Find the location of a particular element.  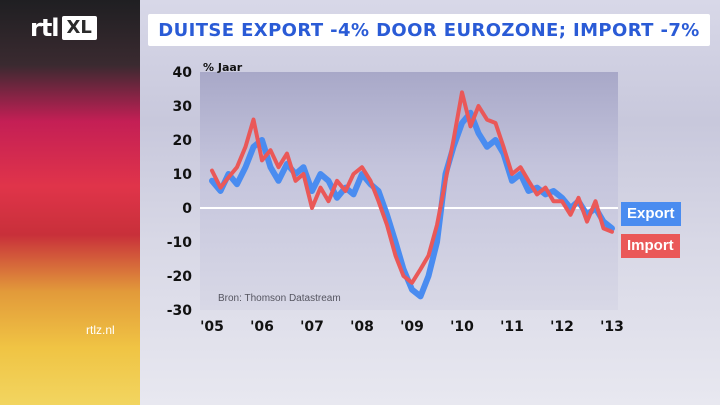

y-tick-label: -30 is located at coordinates (180, 311).